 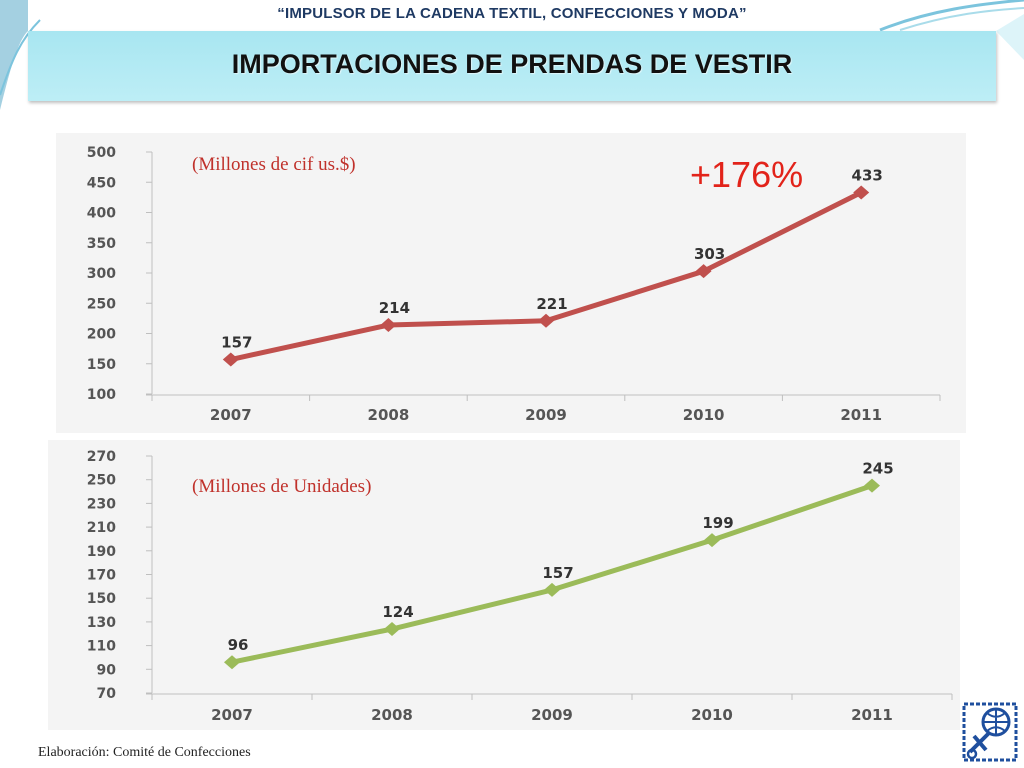 I want to click on y-tick-label: 350, so click(x=101, y=244).